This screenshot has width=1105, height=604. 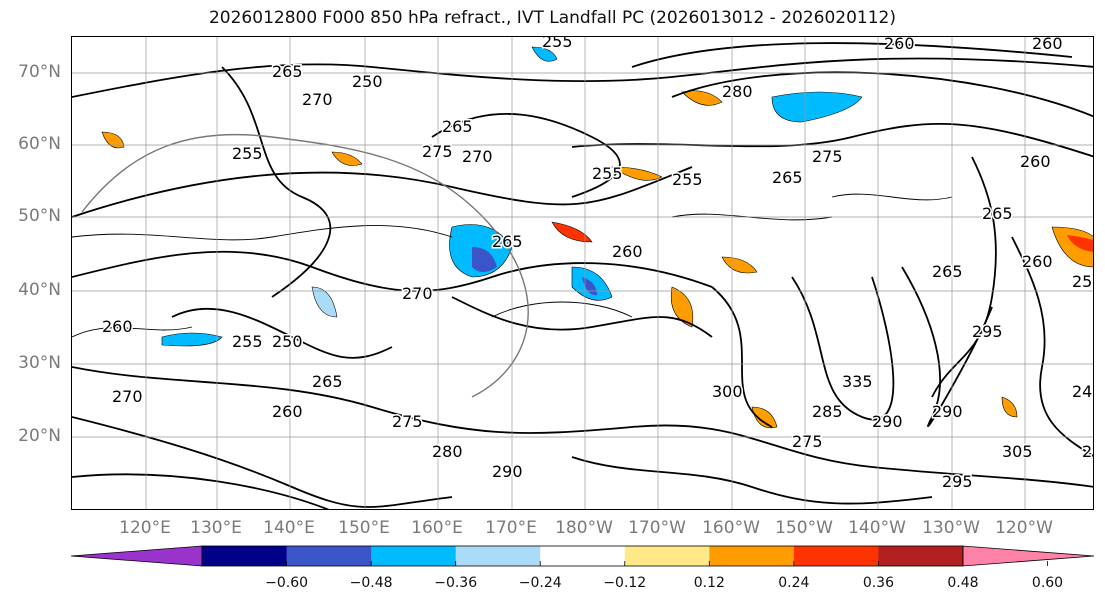 I want to click on contour-label: 285, so click(x=827, y=411).